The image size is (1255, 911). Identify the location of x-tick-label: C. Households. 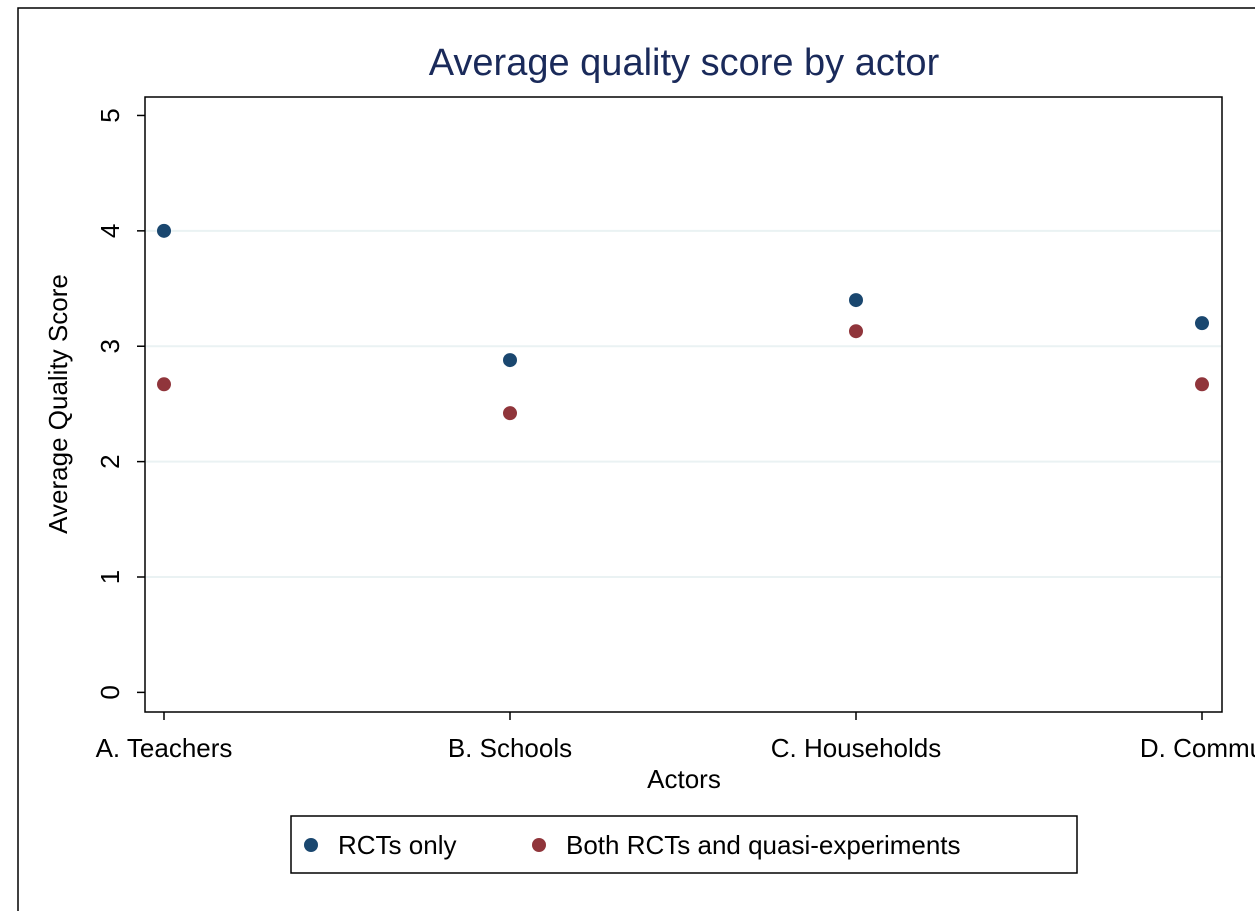
(856, 748).